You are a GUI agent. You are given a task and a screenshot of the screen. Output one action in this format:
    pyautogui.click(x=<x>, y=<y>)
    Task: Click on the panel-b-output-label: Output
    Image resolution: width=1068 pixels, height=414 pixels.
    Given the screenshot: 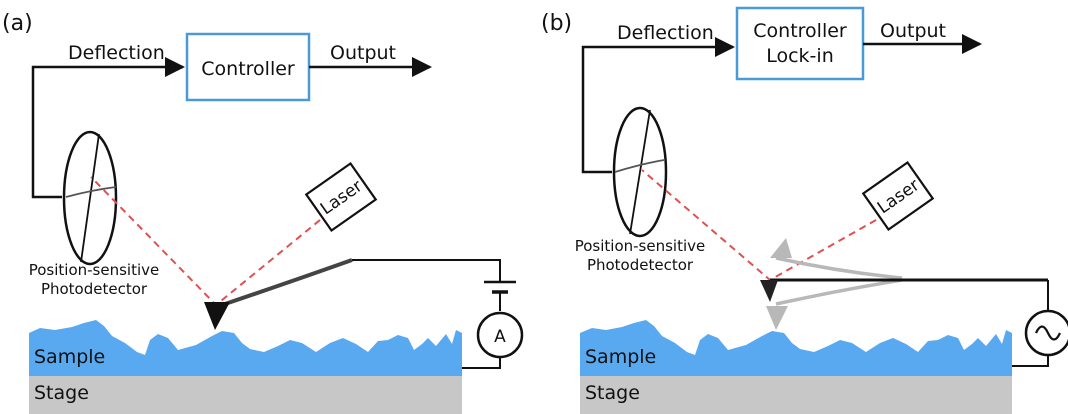 What is the action you would take?
    pyautogui.click(x=913, y=31)
    